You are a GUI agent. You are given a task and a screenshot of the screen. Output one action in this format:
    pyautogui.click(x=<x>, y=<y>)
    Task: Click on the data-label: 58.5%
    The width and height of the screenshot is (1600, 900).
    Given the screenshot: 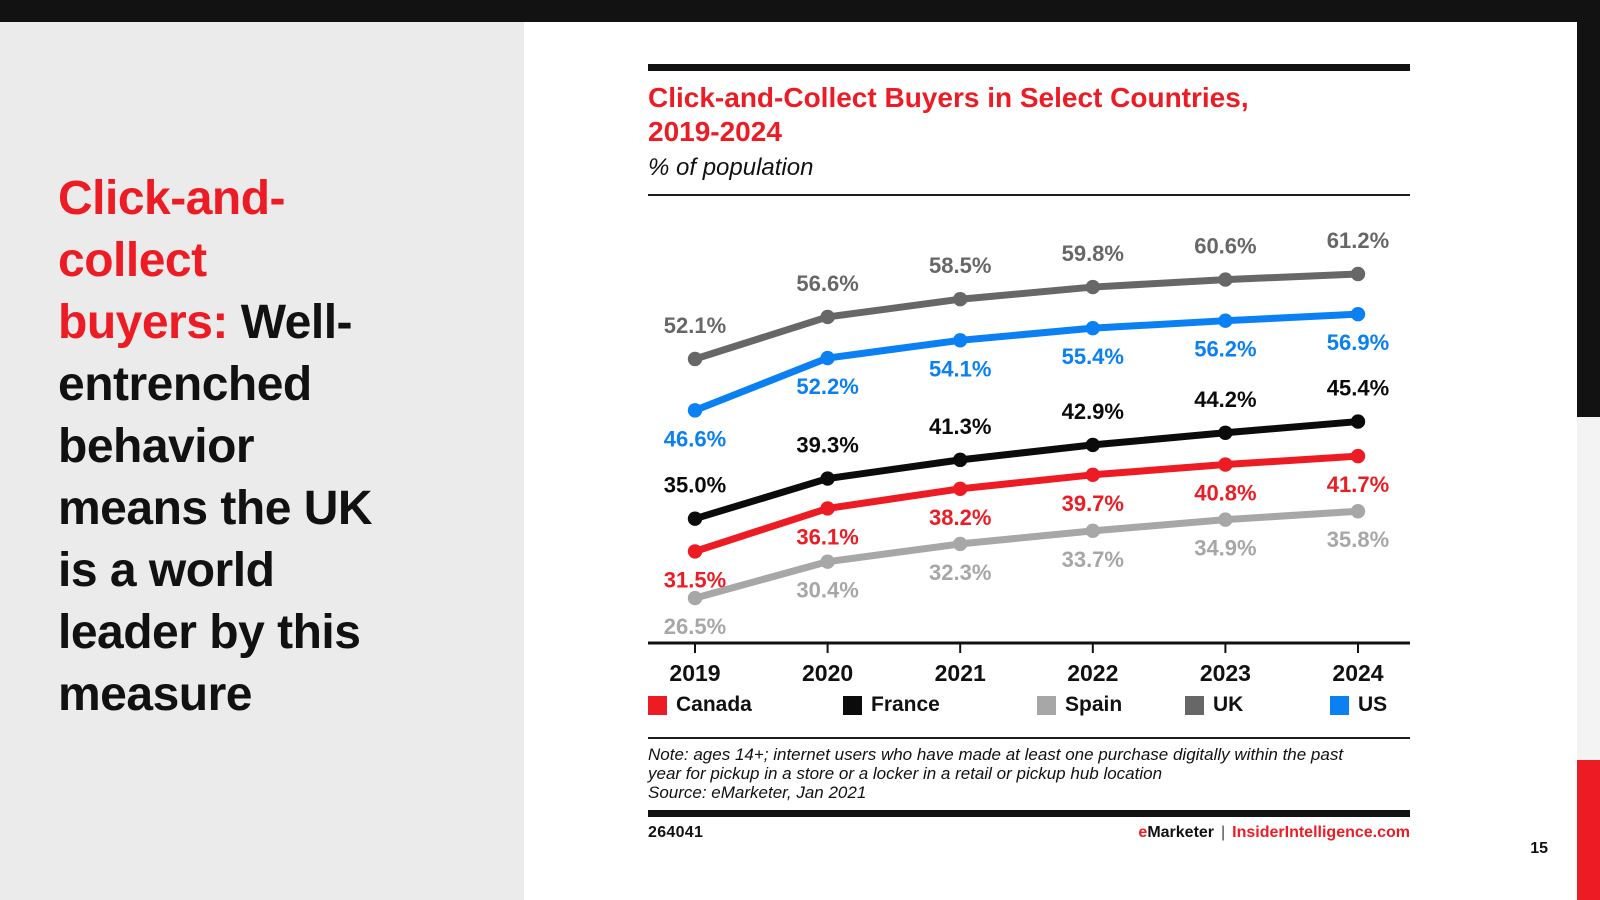 What is the action you would take?
    pyautogui.click(x=960, y=265)
    